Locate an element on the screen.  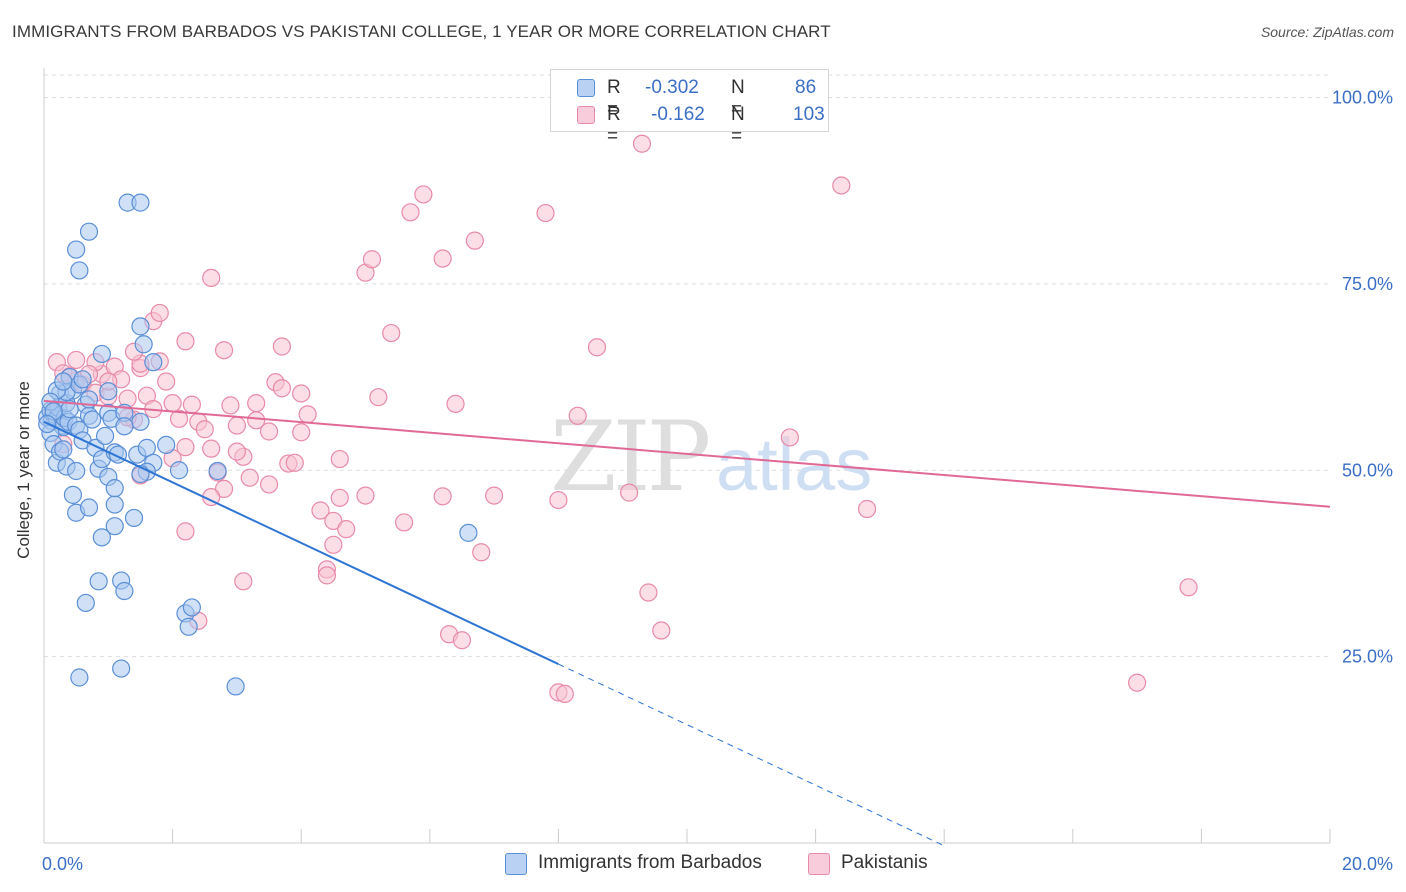
stats-legend: R = -0.302 N = 86 R = -0.162 N = 103 is located at coordinates (689, 108).